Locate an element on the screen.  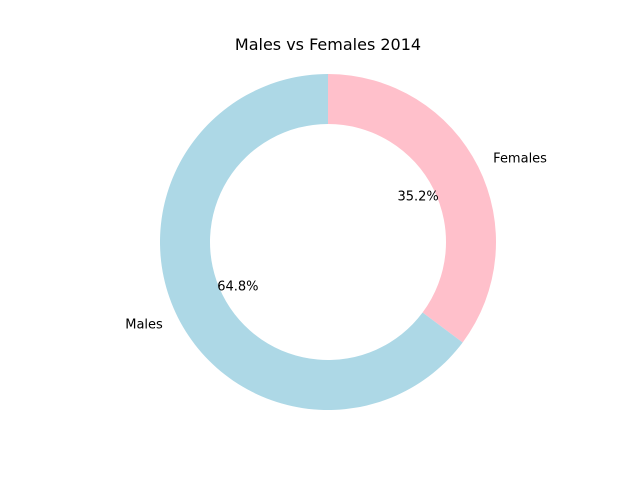
slice-females is located at coordinates (412, 208).